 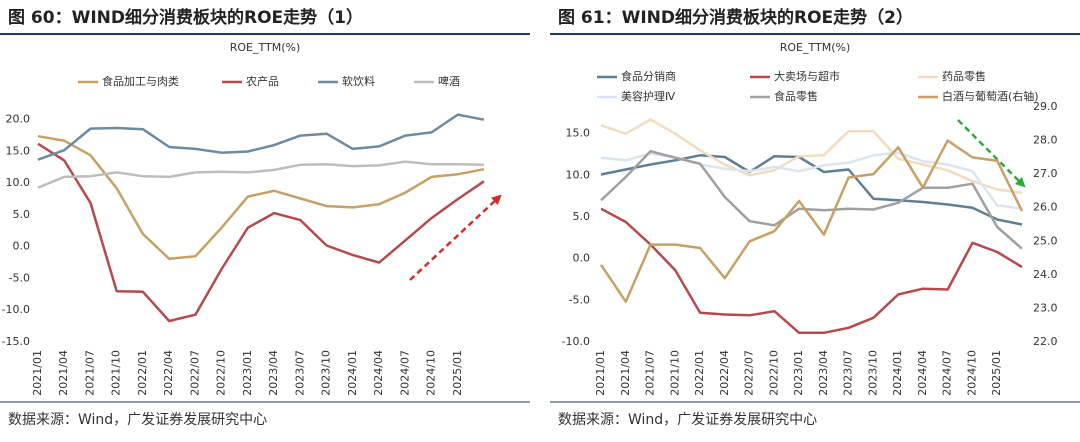 I want to click on chart-title: 图 60：WIND细分消费板块的ROE走势（1）, so click(x=185, y=17).